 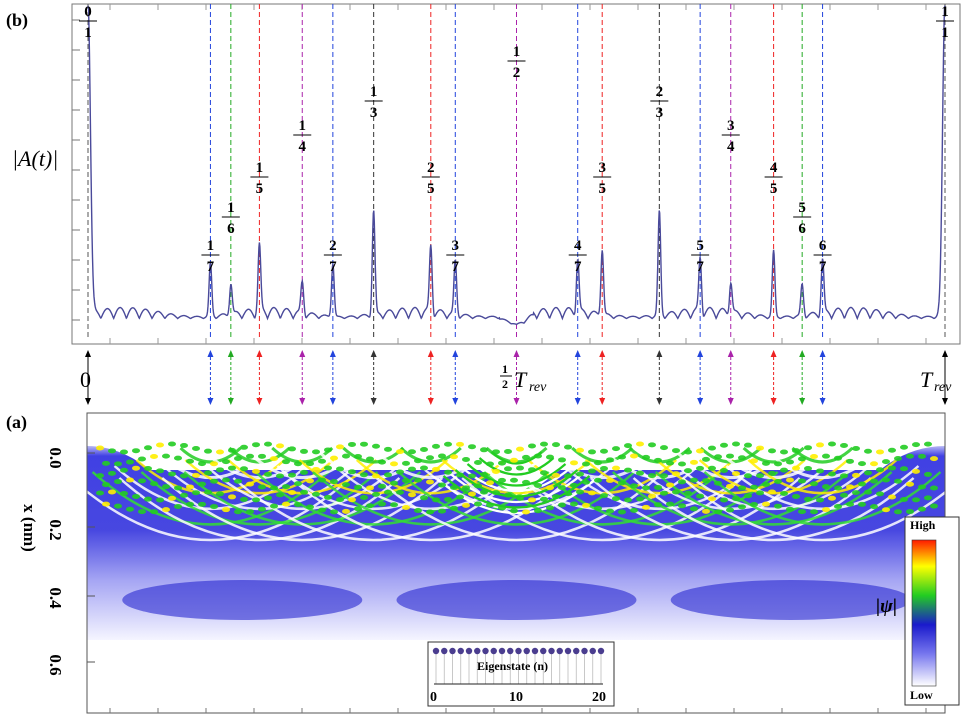 What do you see at coordinates (455, 256) in the screenshot?
I see `frac-label-3-7: 37` at bounding box center [455, 256].